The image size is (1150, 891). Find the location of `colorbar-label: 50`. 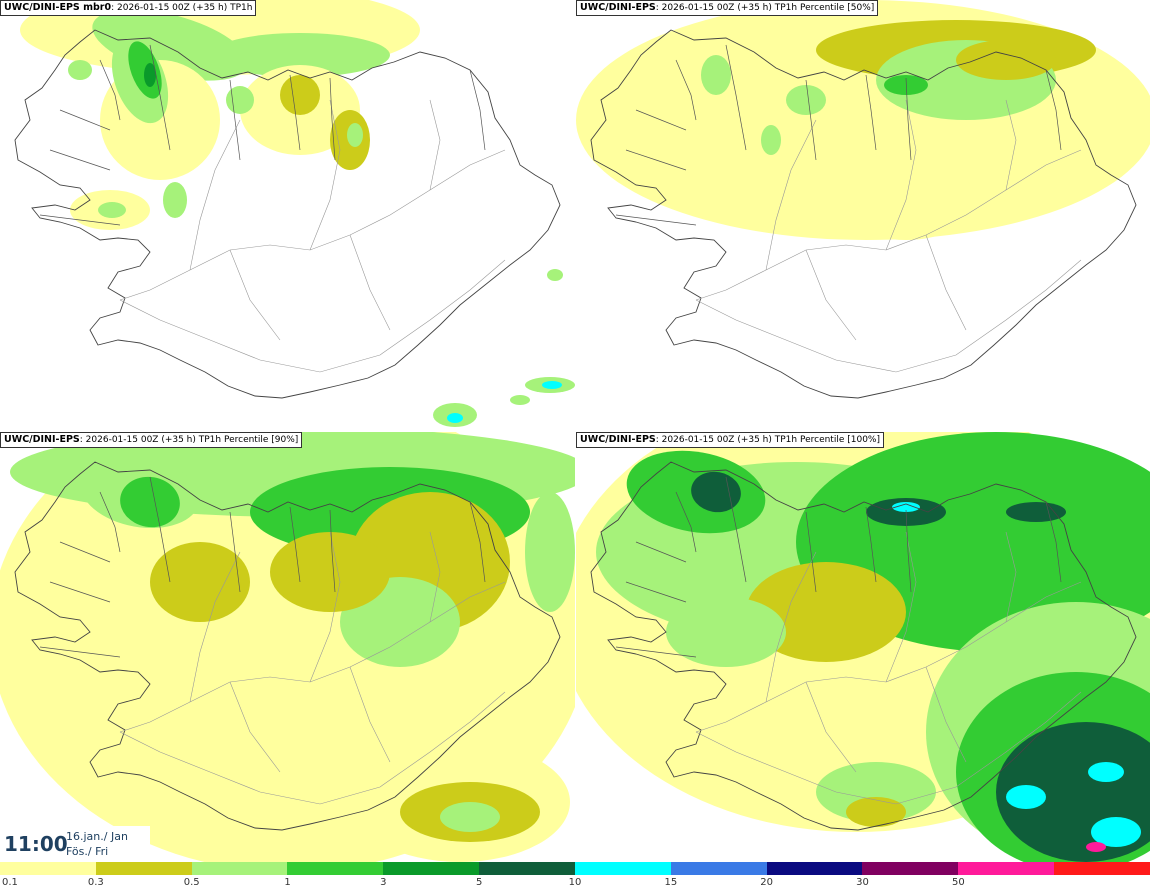

colorbar-label: 50 is located at coordinates (958, 882).